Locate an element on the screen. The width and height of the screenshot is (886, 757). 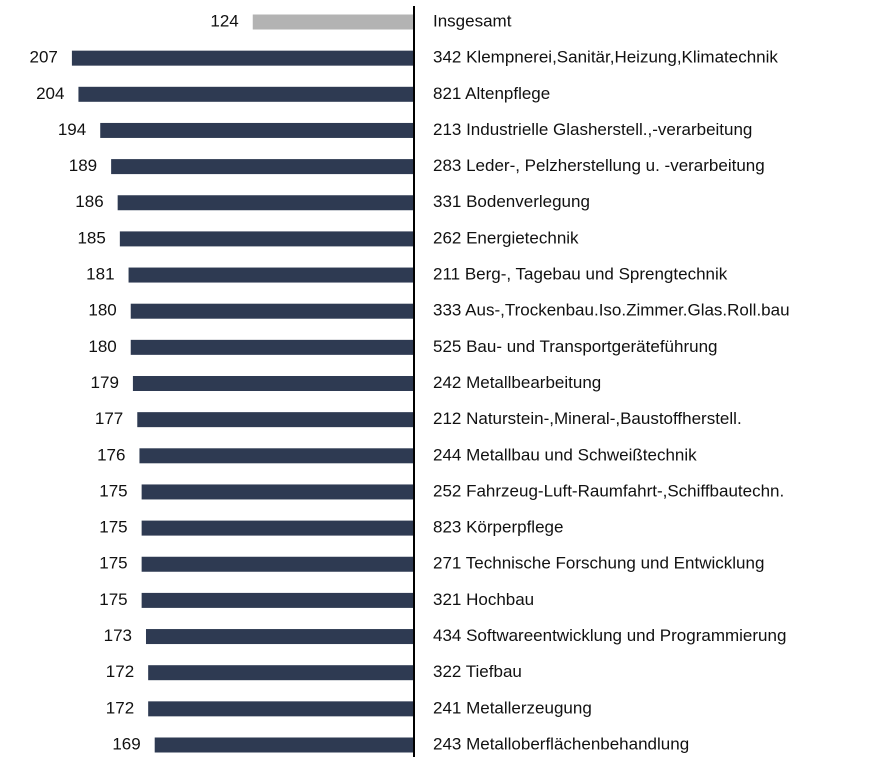
value-label: 181 is located at coordinates (100, 274).